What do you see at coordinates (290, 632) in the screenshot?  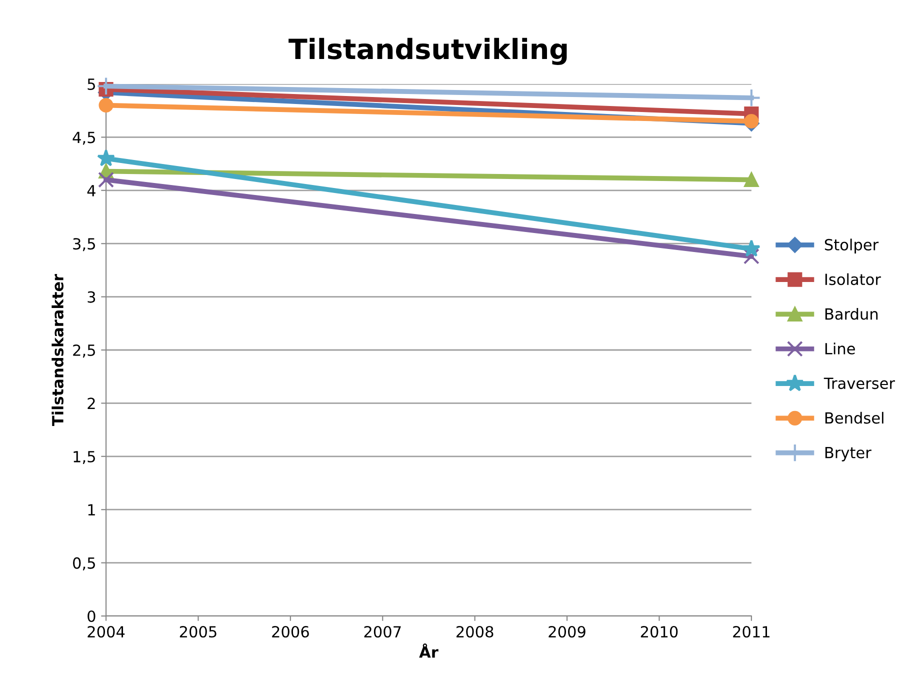 I see `x-tick-label: 2006` at bounding box center [290, 632].